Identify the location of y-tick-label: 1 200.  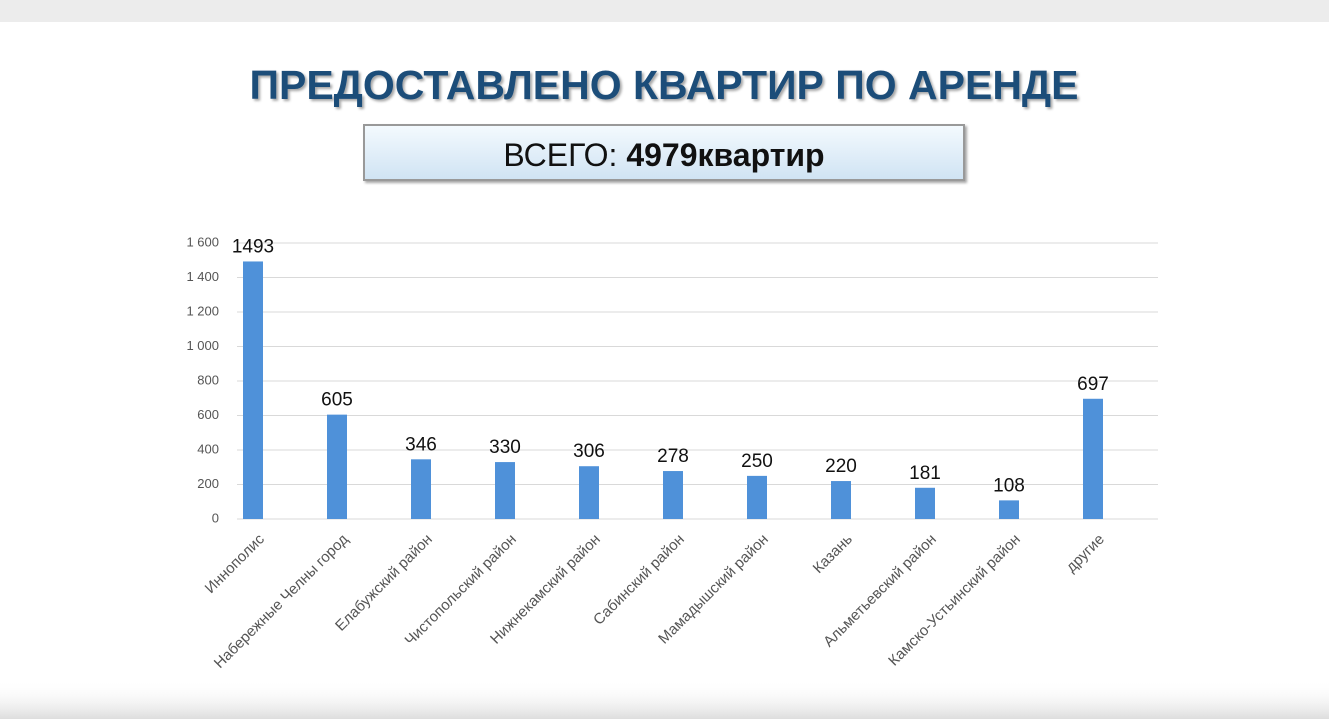
(202, 310).